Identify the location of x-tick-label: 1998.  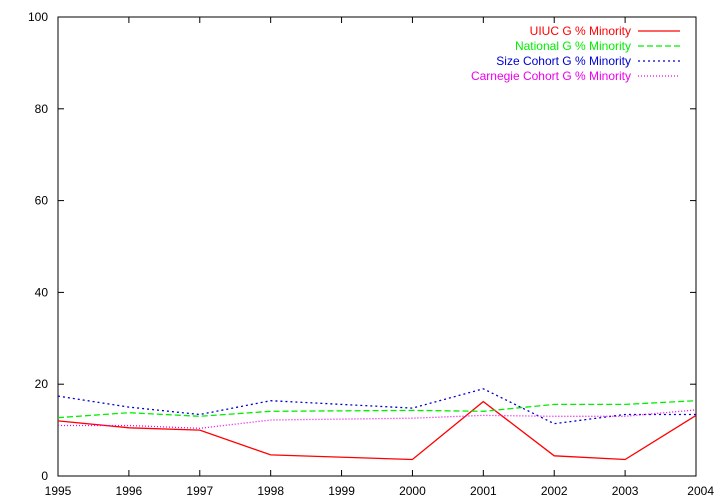
(270, 491).